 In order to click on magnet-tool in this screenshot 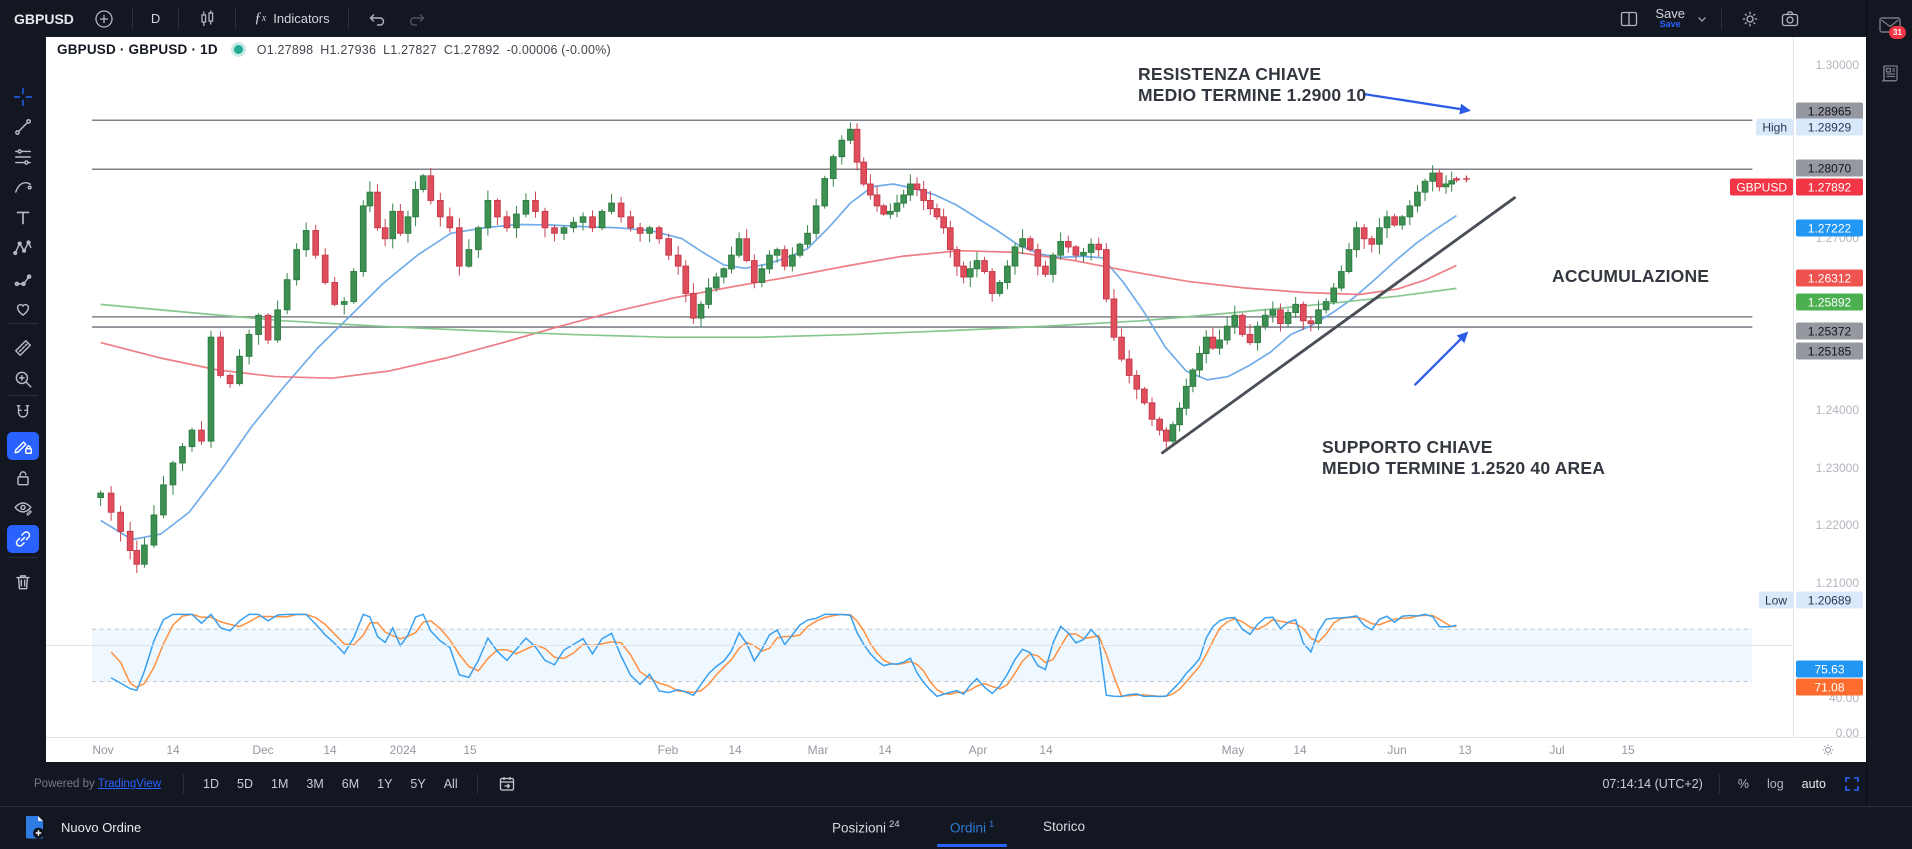, I will do `click(23, 413)`.